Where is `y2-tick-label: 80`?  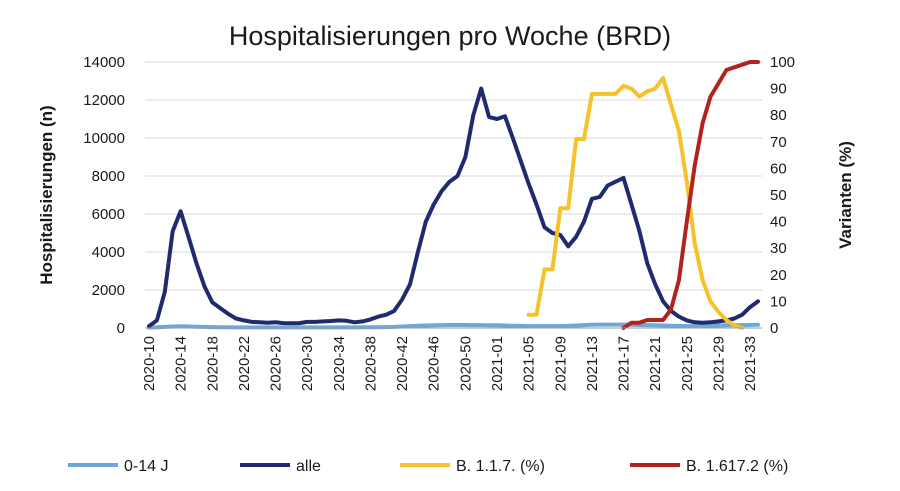 y2-tick-label: 80 is located at coordinates (778, 115).